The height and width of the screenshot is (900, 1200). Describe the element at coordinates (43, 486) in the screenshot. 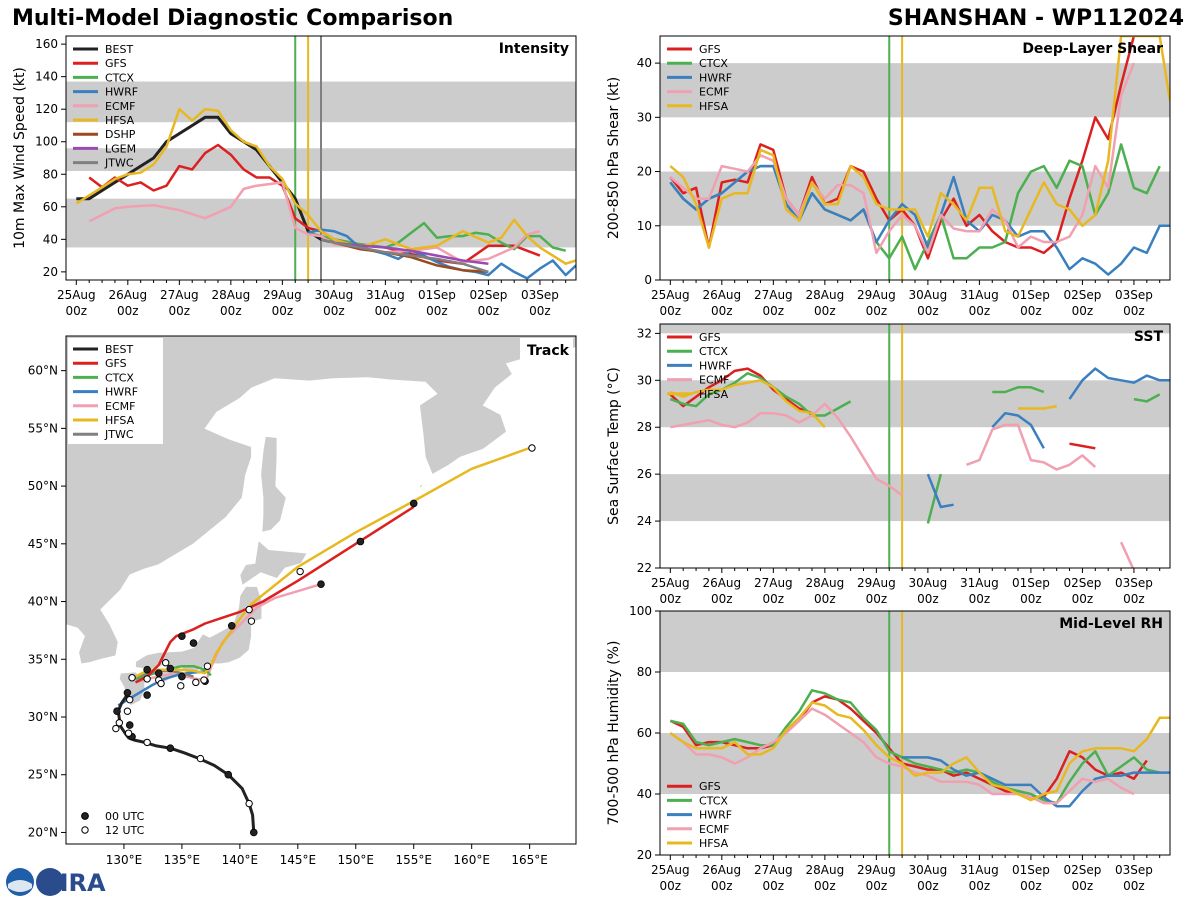

I see `track-ytick-label: 50°N` at that location.